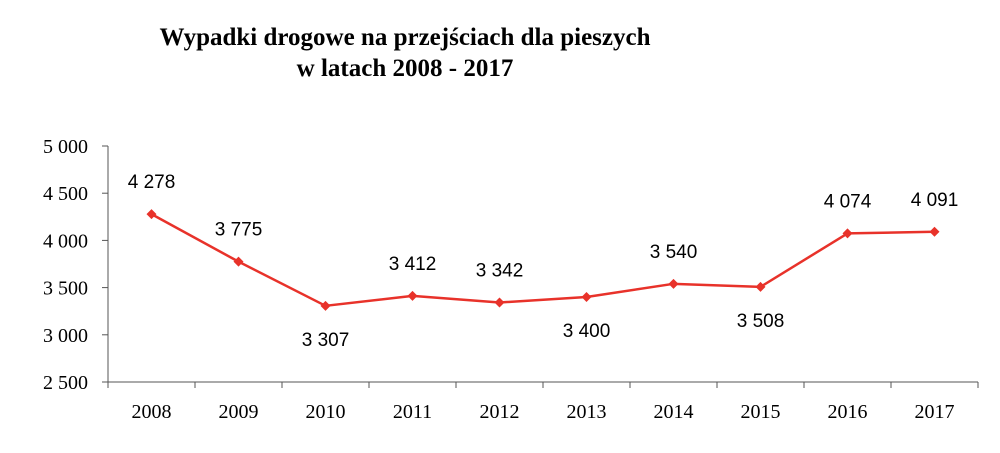 The width and height of the screenshot is (1000, 453). Describe the element at coordinates (152, 412) in the screenshot. I see `x-tick-label: 2008` at that location.